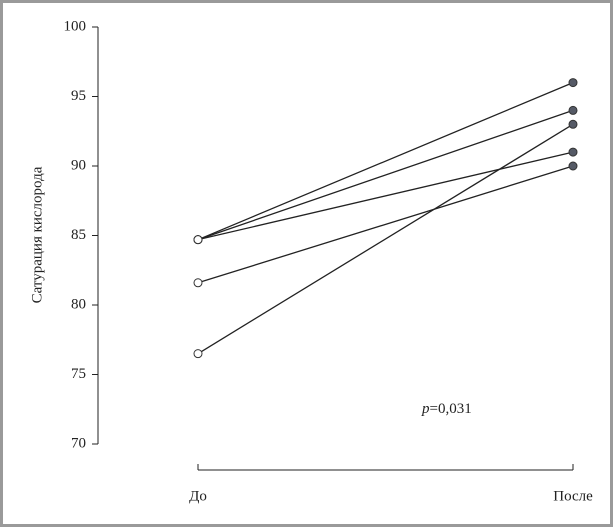 This screenshot has height=527, width=613. I want to click on y-tick-label: 75, so click(78, 374).